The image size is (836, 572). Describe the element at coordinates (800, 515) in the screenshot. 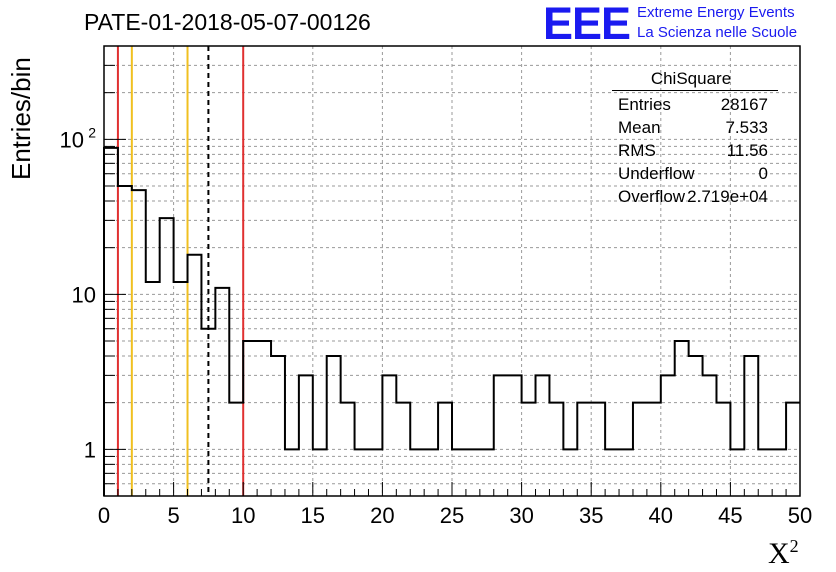

I see `x-tick-label: 50` at that location.